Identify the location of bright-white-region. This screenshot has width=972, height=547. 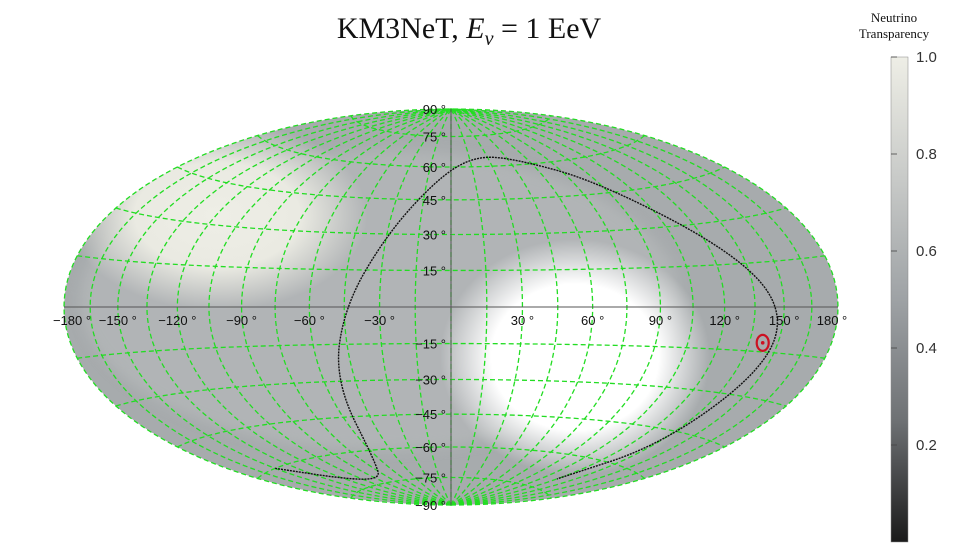
(575, 357).